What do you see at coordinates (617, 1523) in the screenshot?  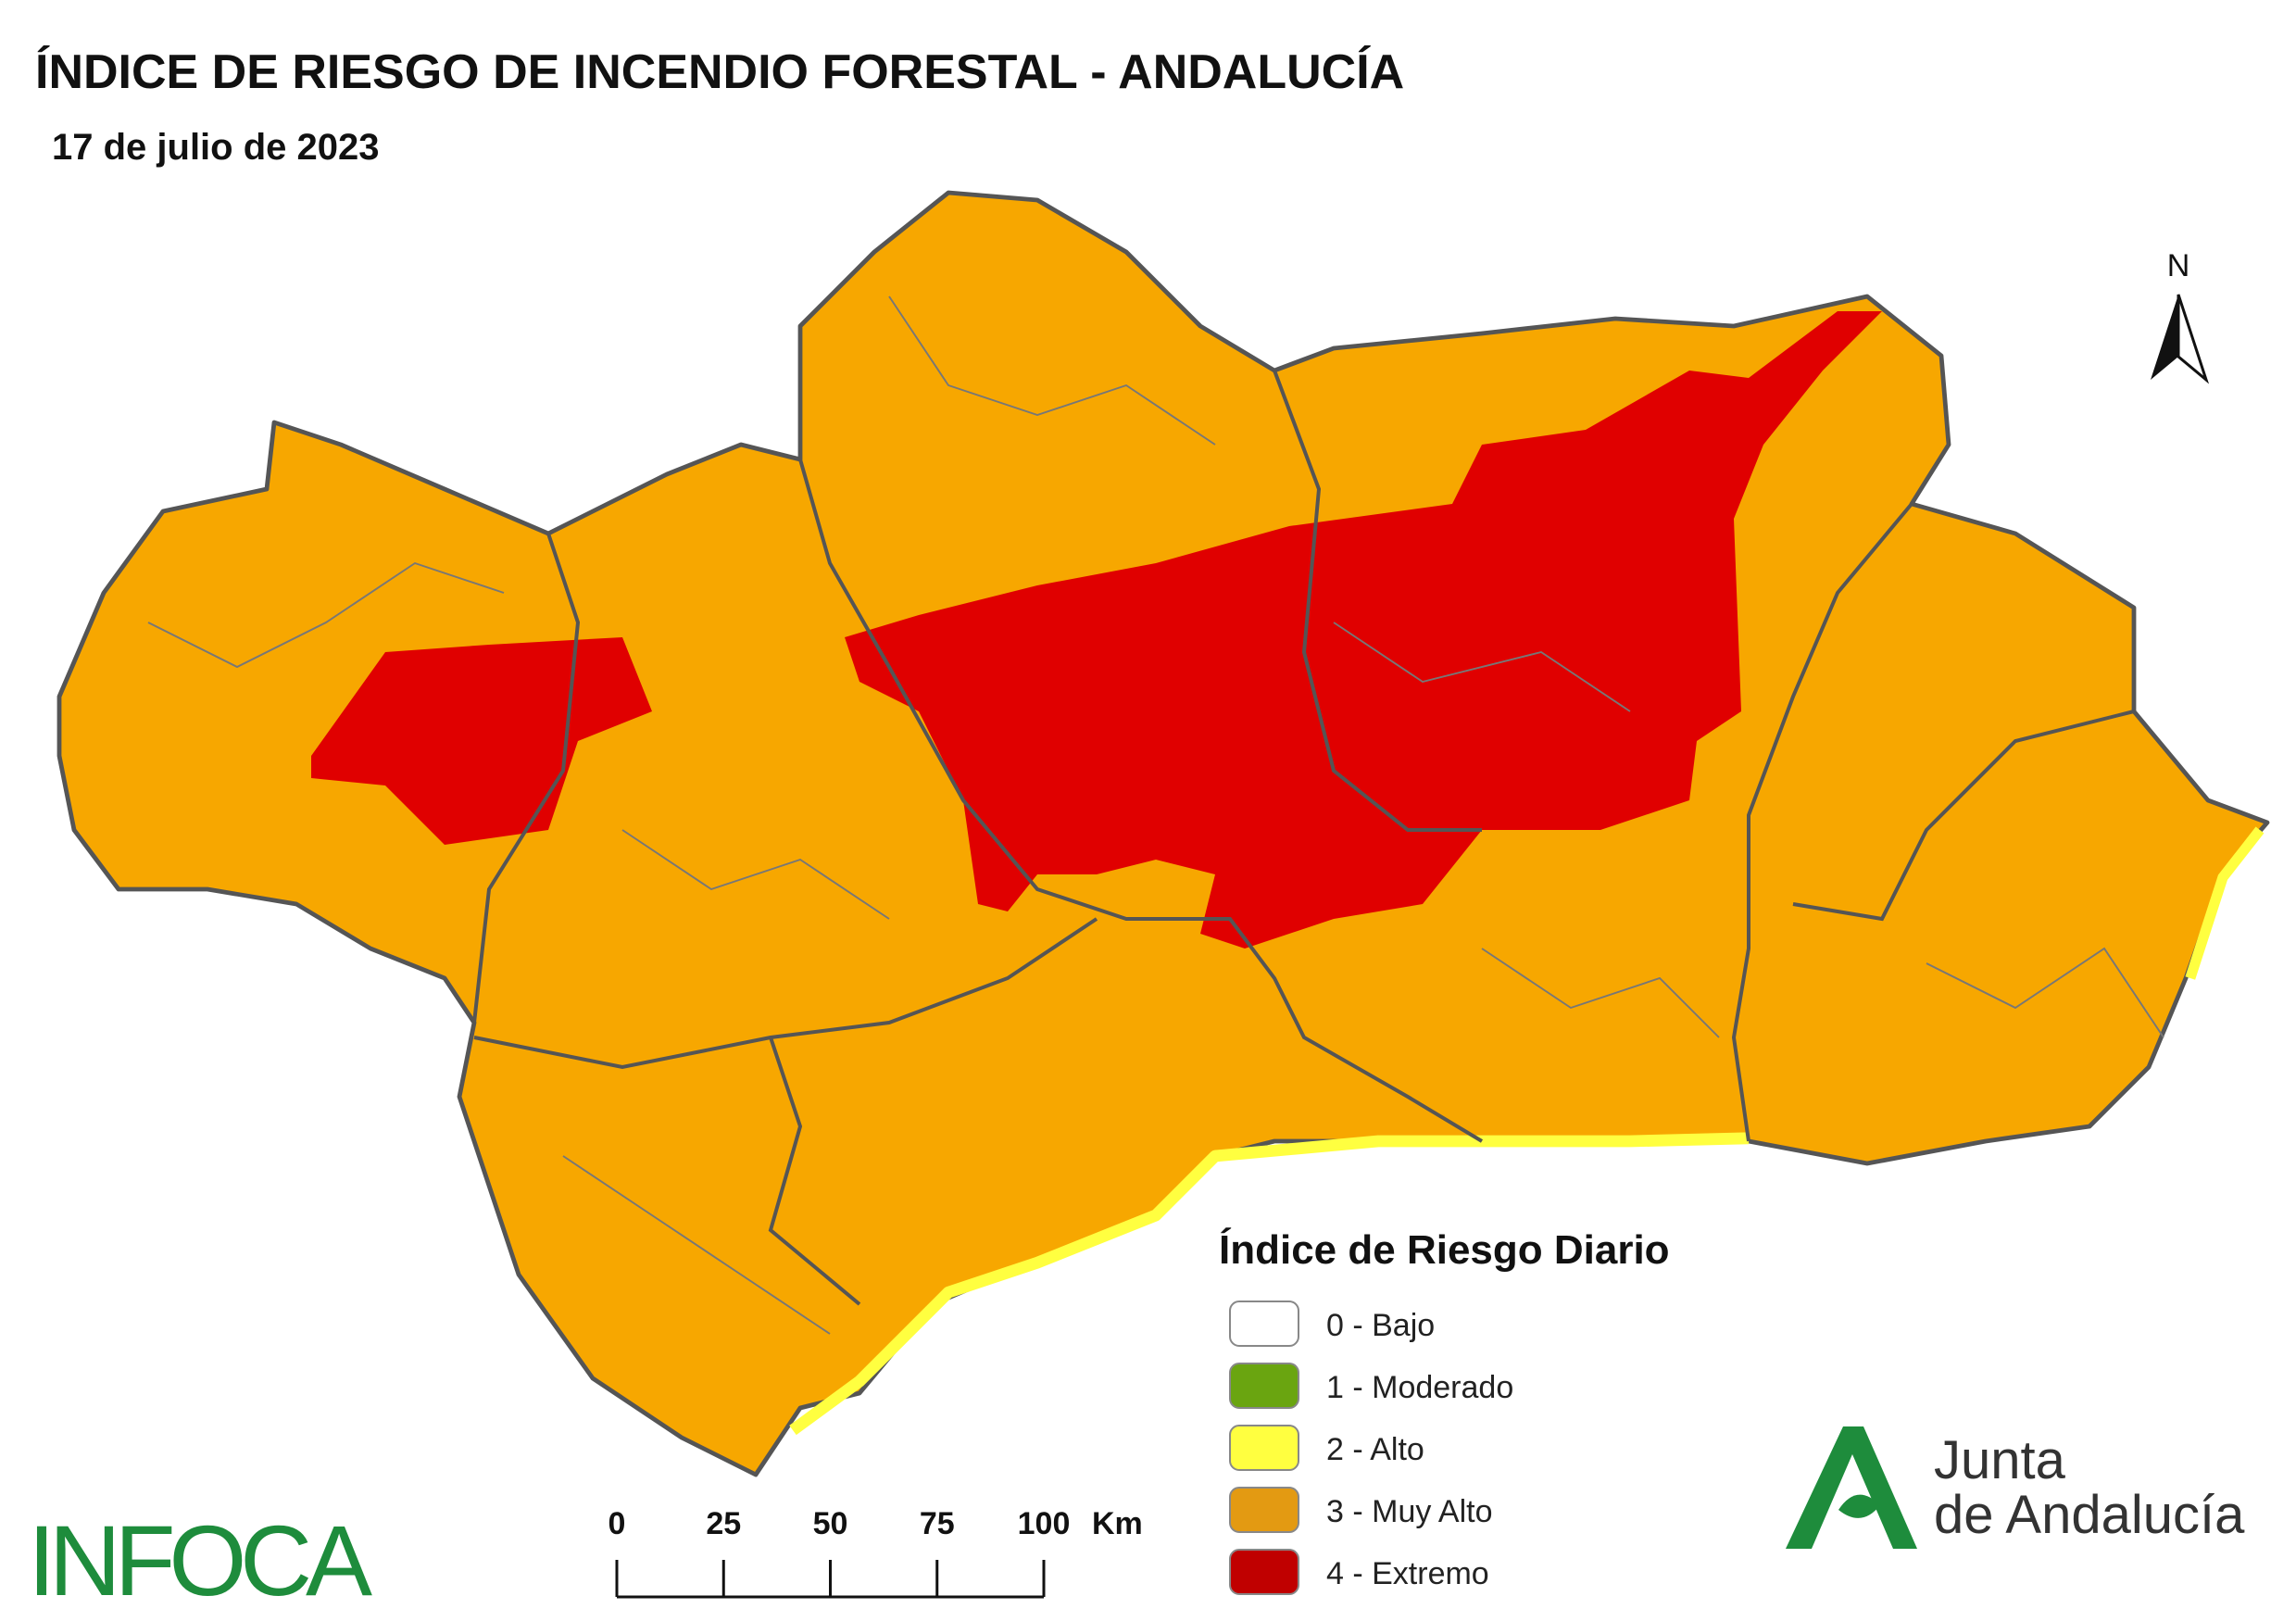 I see `scale-tick-label: 0` at bounding box center [617, 1523].